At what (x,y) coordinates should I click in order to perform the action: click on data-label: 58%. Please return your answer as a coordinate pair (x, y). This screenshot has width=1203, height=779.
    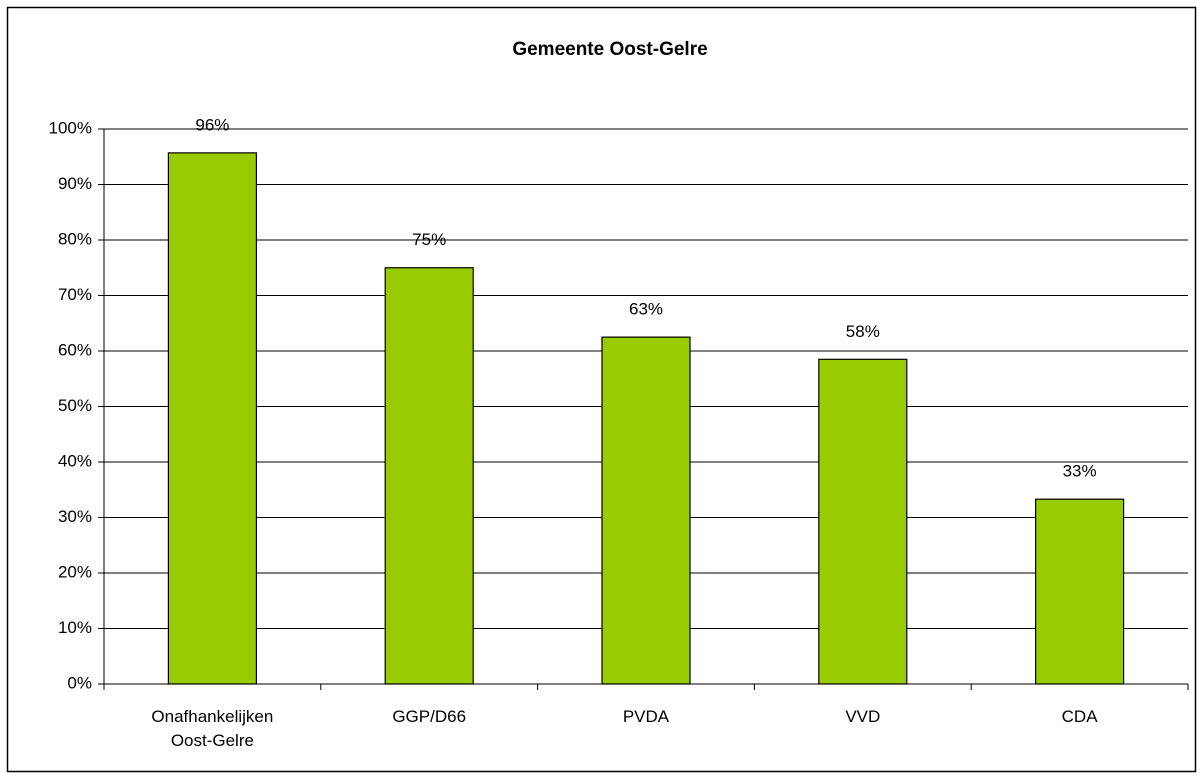
    Looking at the image, I should click on (863, 331).